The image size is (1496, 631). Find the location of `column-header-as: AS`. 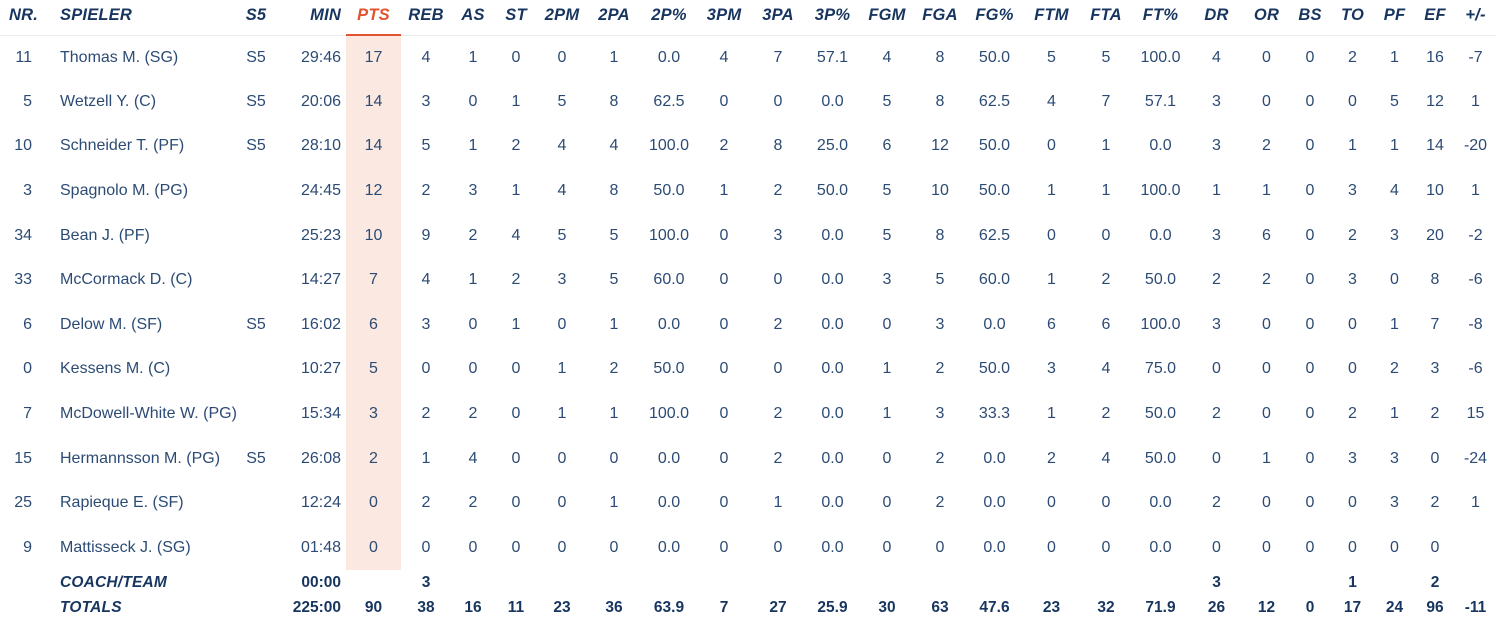

column-header-as: AS is located at coordinates (473, 18).